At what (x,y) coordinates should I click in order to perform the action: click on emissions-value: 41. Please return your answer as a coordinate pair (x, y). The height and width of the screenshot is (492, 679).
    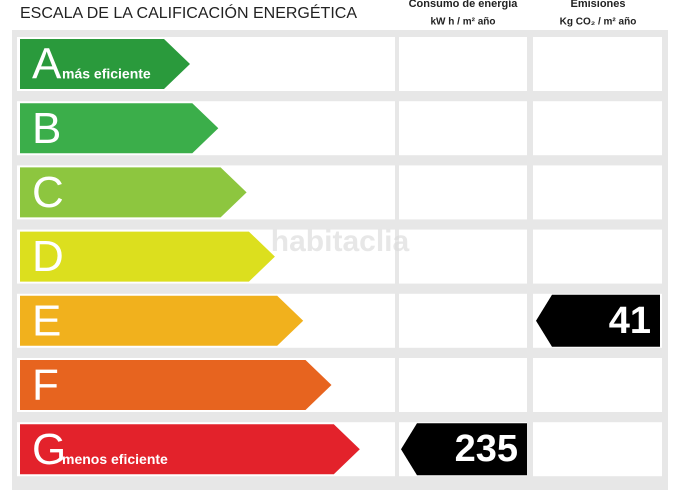
    Looking at the image, I should click on (630, 321).